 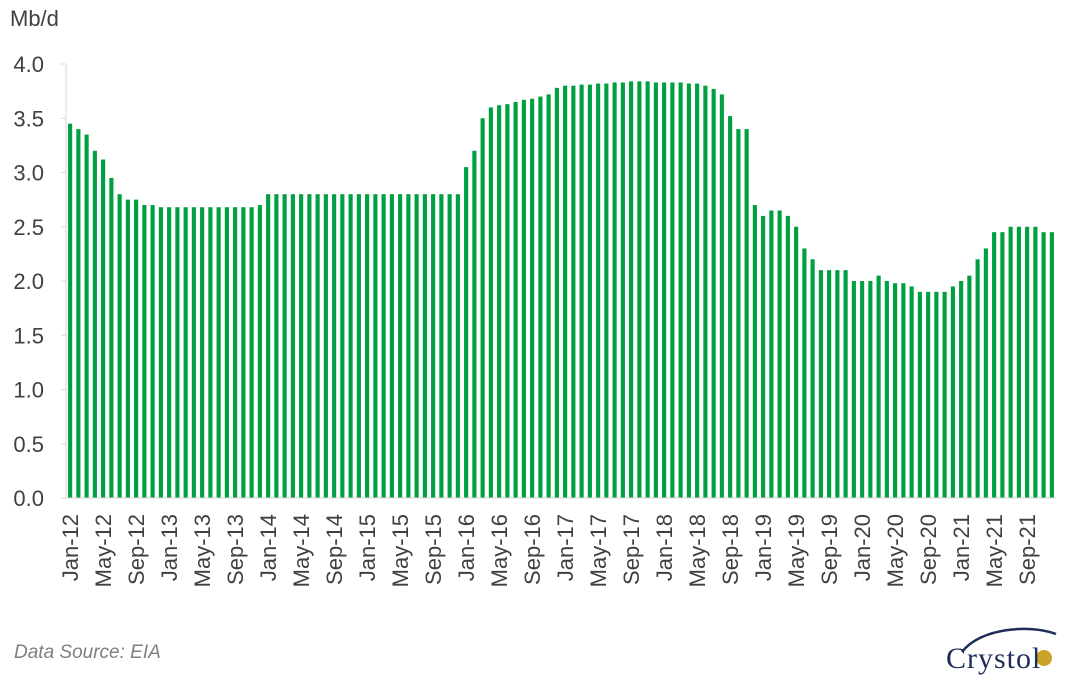 I want to click on logo-wordmark: Crystol, so click(x=994, y=658).